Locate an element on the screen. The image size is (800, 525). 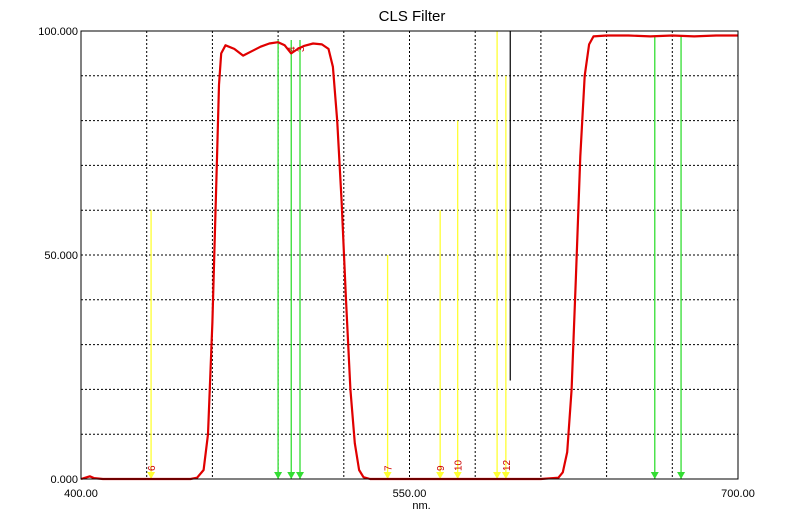
x-tick-label: 400.00 is located at coordinates (81, 494).